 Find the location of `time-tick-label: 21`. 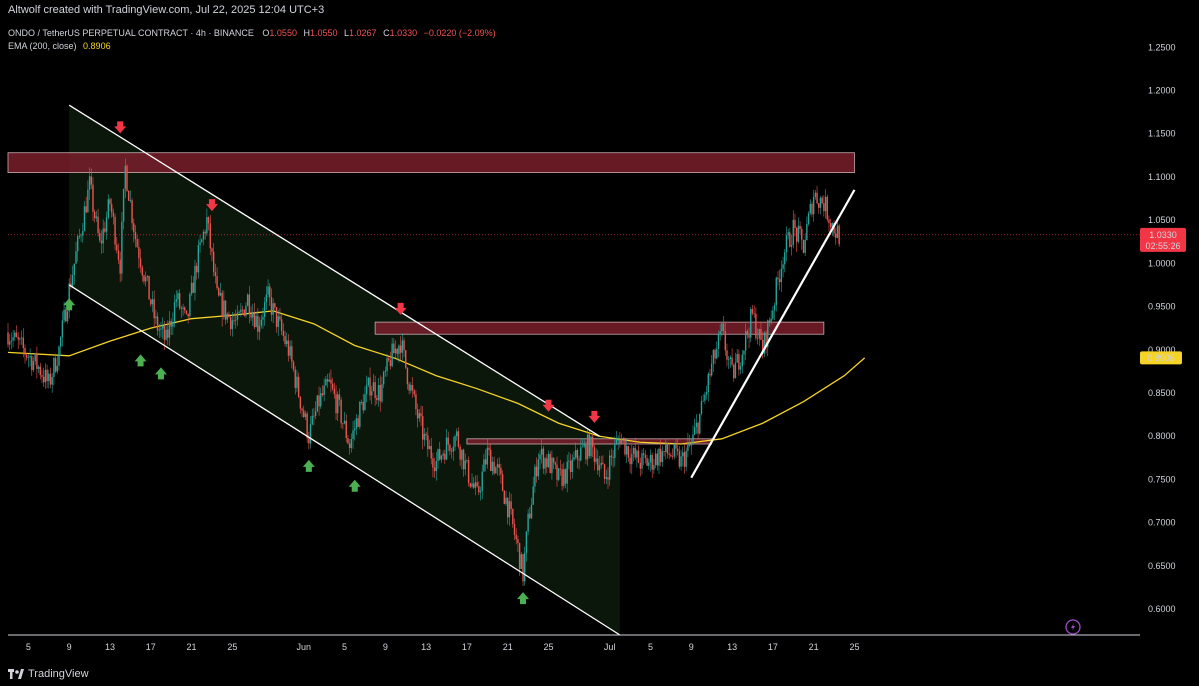

time-tick-label: 21 is located at coordinates (814, 647).